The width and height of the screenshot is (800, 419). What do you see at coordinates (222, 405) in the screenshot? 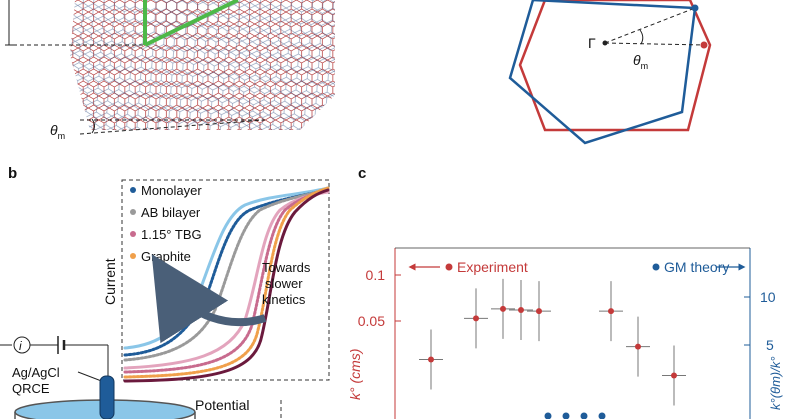
I see `potential-axis-label: Potential` at bounding box center [222, 405].